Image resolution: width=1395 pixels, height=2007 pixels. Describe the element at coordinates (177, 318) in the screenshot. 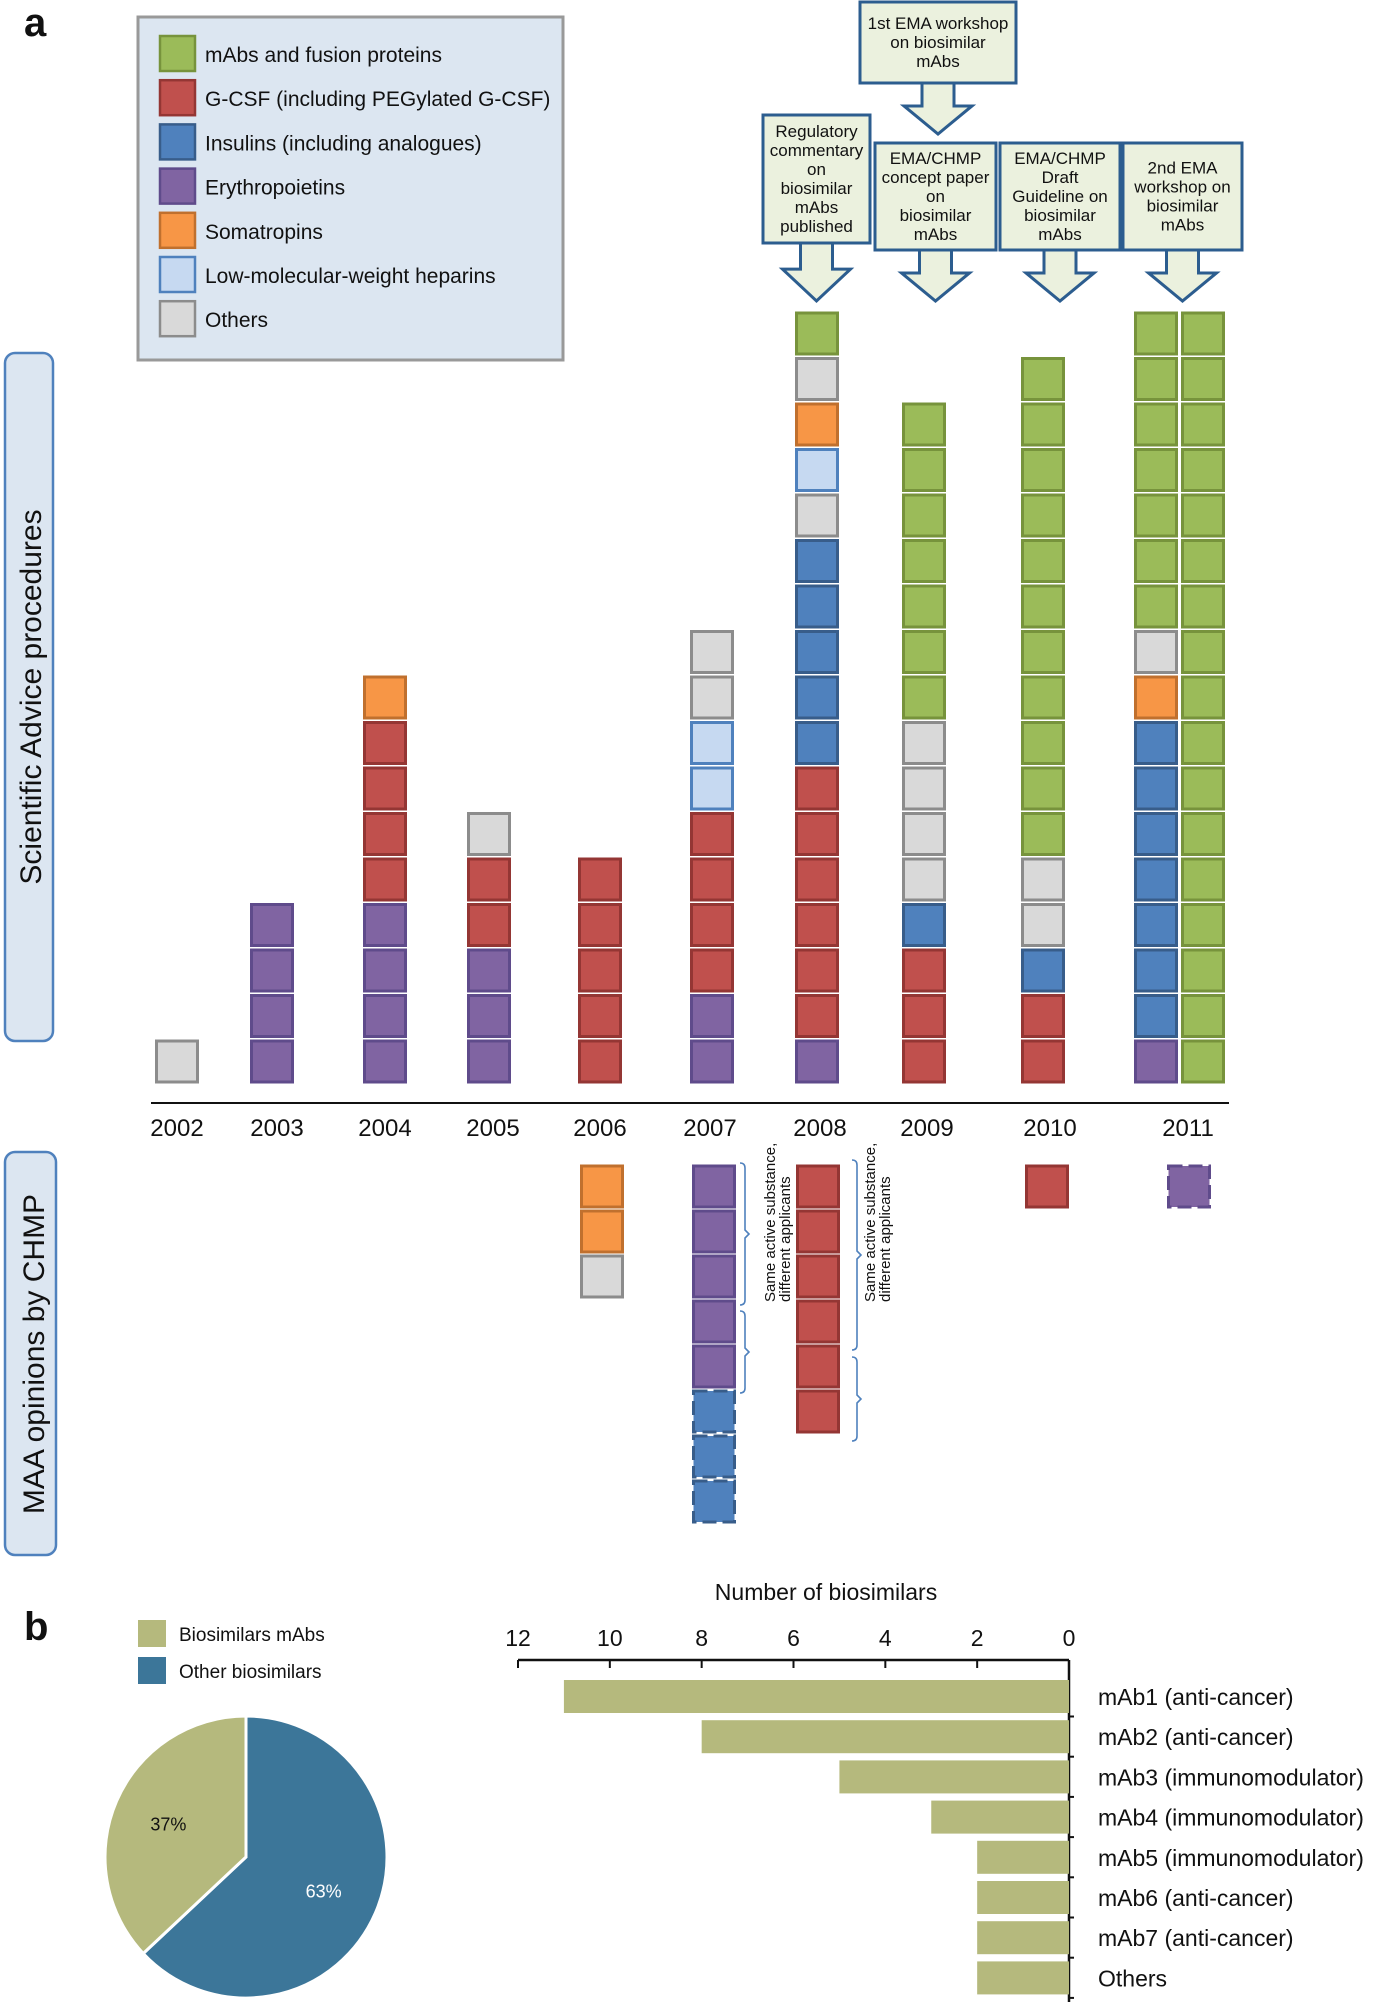

I see `legend-swatch-others` at that location.